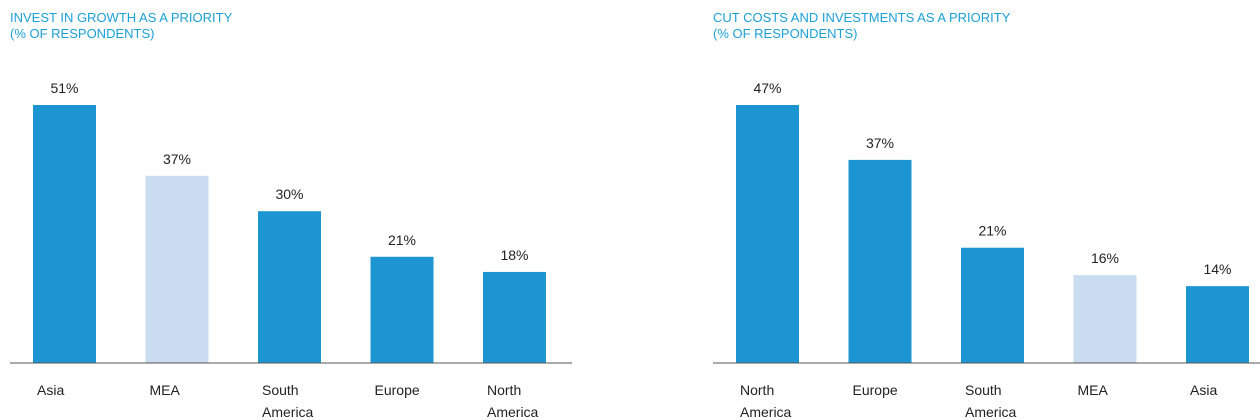 Image resolution: width=1260 pixels, height=420 pixels. Describe the element at coordinates (1203, 390) in the screenshot. I see `tick-label-1-4: Asia` at that location.